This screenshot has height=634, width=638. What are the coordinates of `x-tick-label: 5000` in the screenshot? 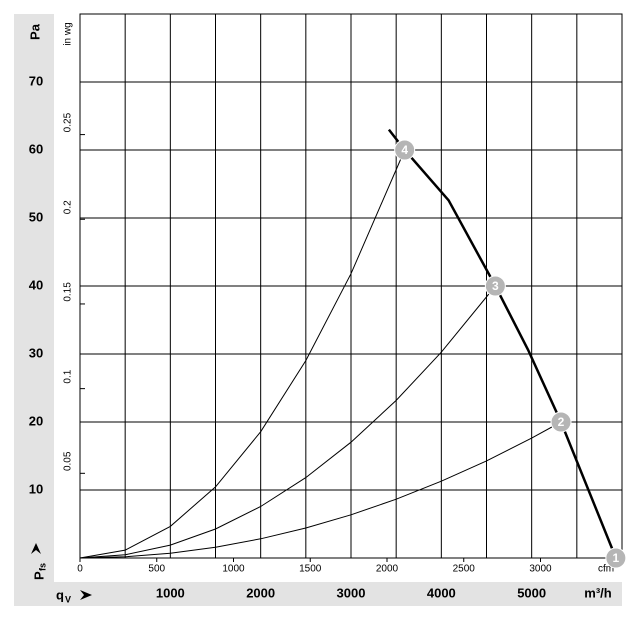 It's located at (531, 592).